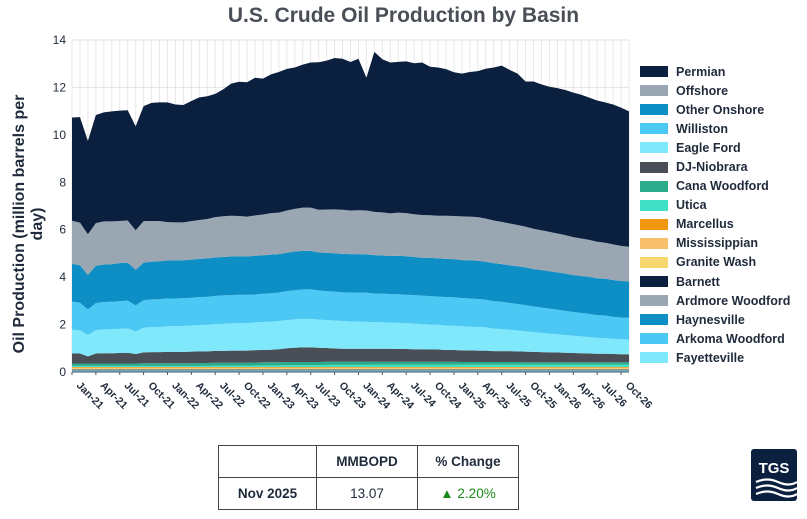 The width and height of the screenshot is (807, 519). I want to click on legend-item: Mississippian, so click(715, 243).